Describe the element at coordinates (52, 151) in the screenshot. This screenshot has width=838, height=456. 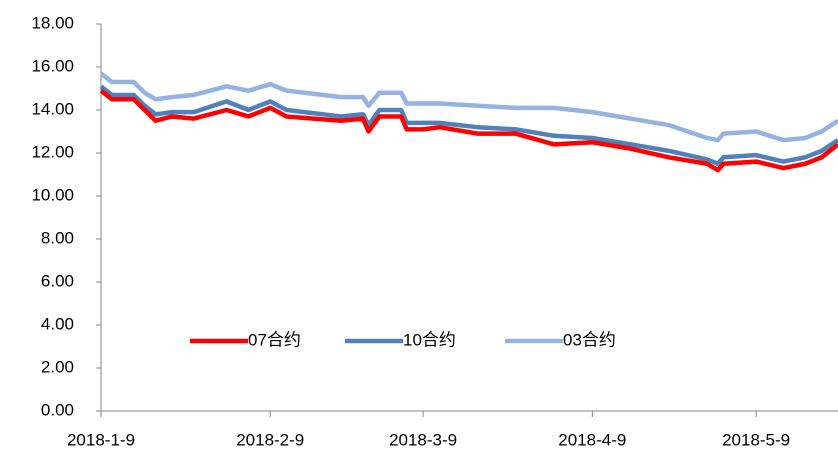
I see `y-tick-label: 12.00` at that location.